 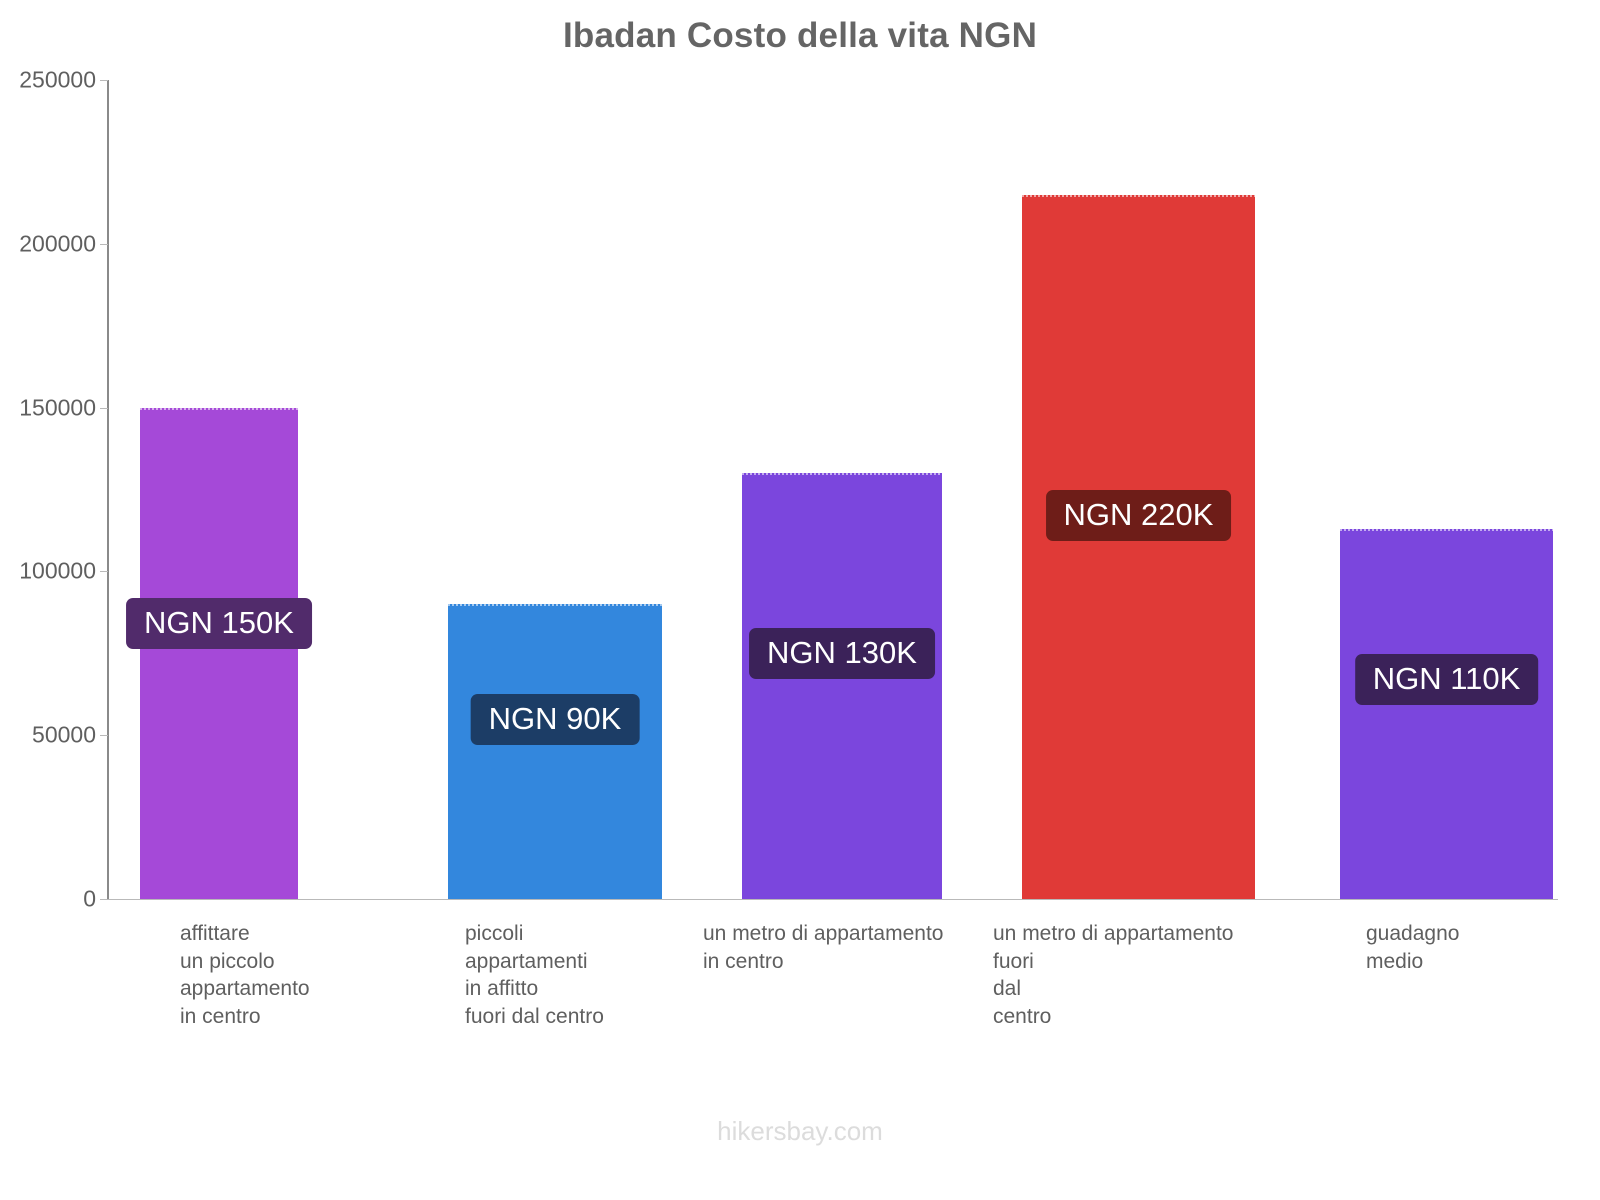 What do you see at coordinates (800, 1131) in the screenshot?
I see `watermark: hikersbay.com` at bounding box center [800, 1131].